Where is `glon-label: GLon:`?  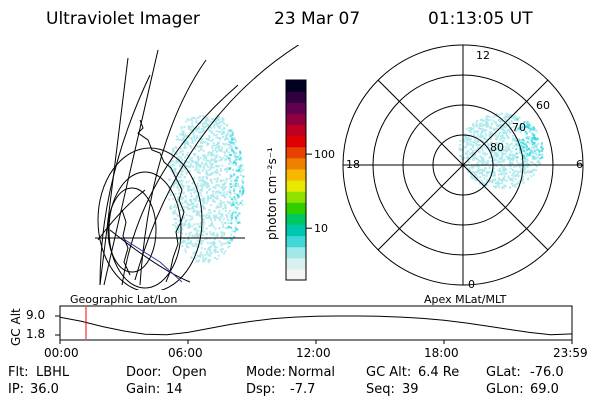
glon-label: GLon: is located at coordinates (505, 389).